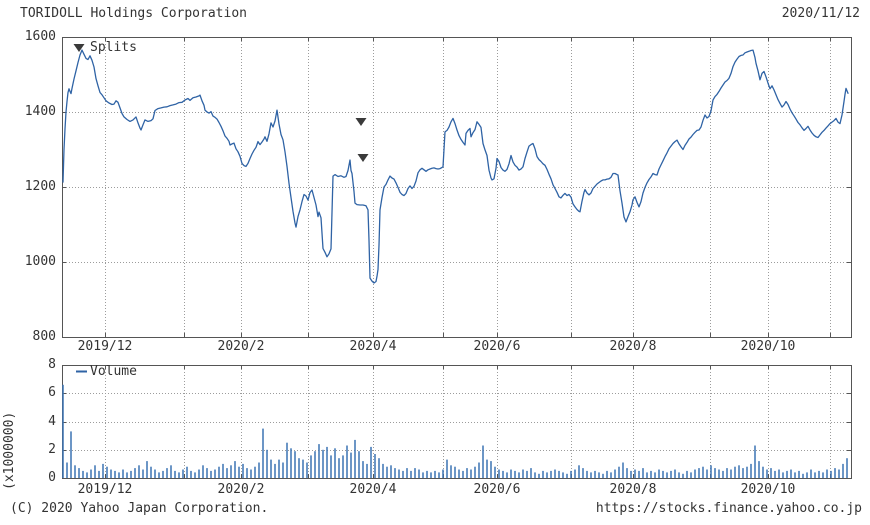  Describe the element at coordinates (728, 508) in the screenshot. I see `source-url: https://stocks.finance.yahoo.co.jp` at that location.